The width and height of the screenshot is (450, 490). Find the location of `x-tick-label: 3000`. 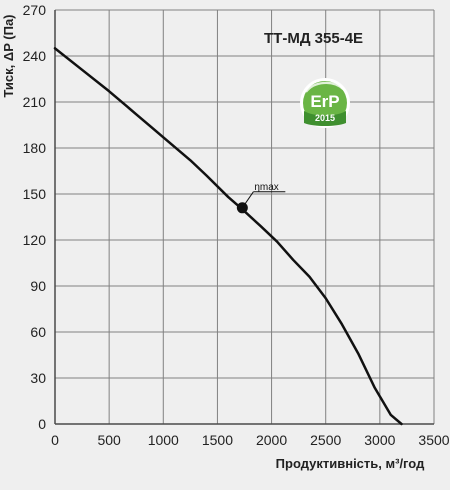

x-tick-label: 3000 is located at coordinates (379, 440).